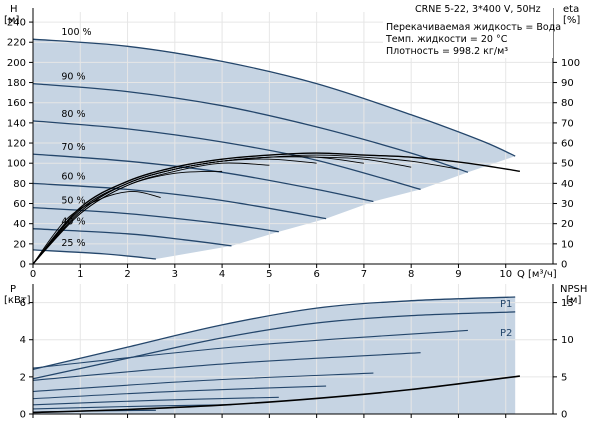  Describe the element at coordinates (564, 265) in the screenshot. I see `y2-tick-label: 0` at that location.